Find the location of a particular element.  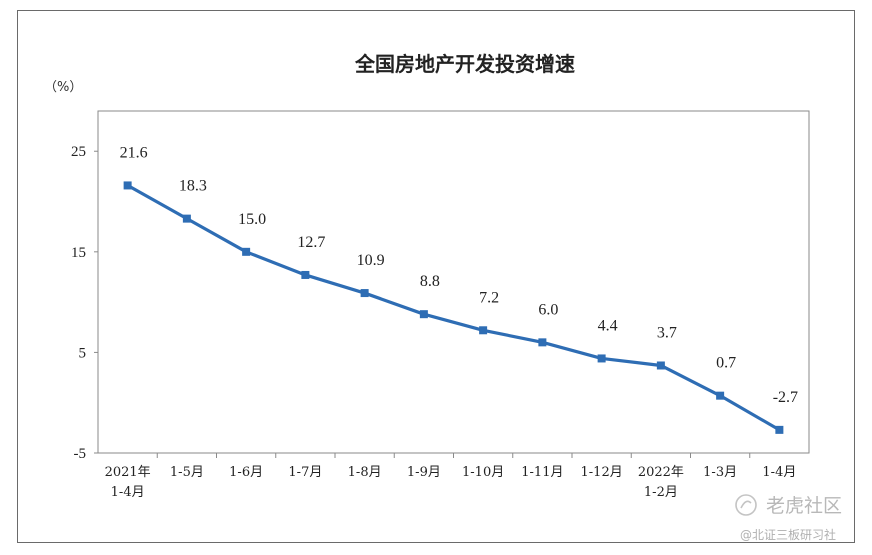

data-label: 21.6 is located at coordinates (134, 152).